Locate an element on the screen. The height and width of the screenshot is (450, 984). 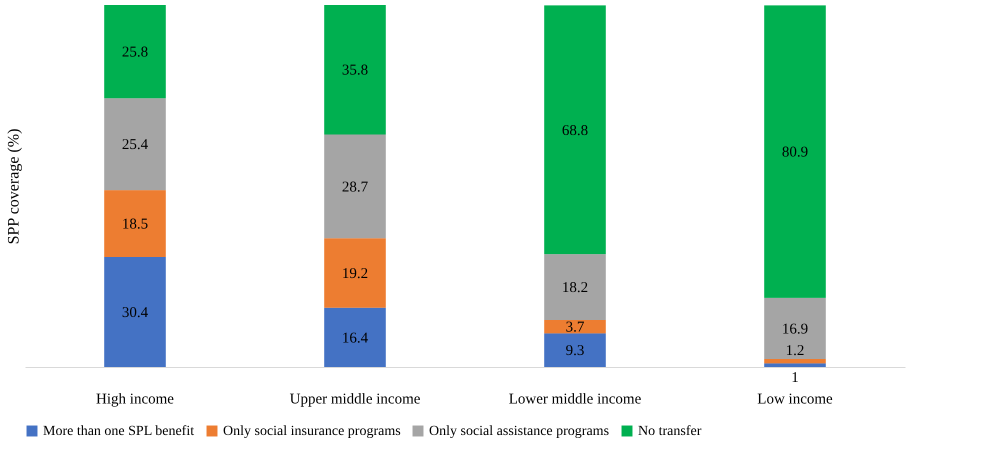
legend-label: Only social assistance programs is located at coordinates (519, 431).